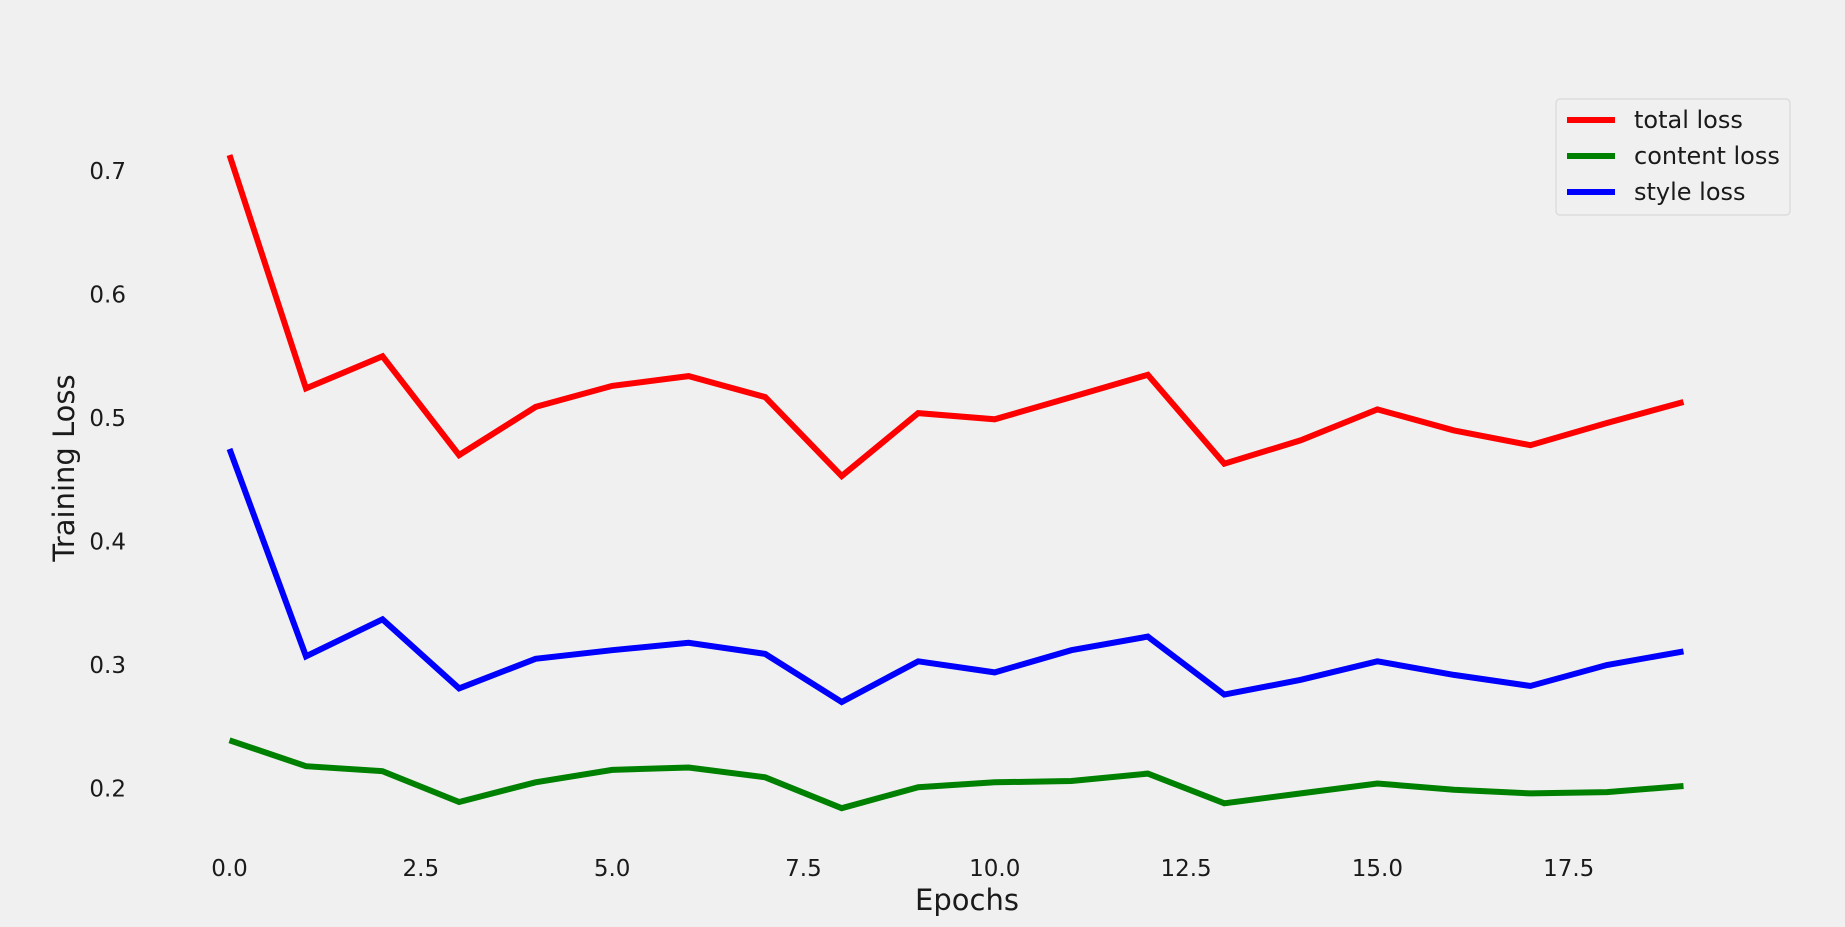 The image size is (1845, 927). I want to click on x-tick-label: 2.5, so click(421, 869).